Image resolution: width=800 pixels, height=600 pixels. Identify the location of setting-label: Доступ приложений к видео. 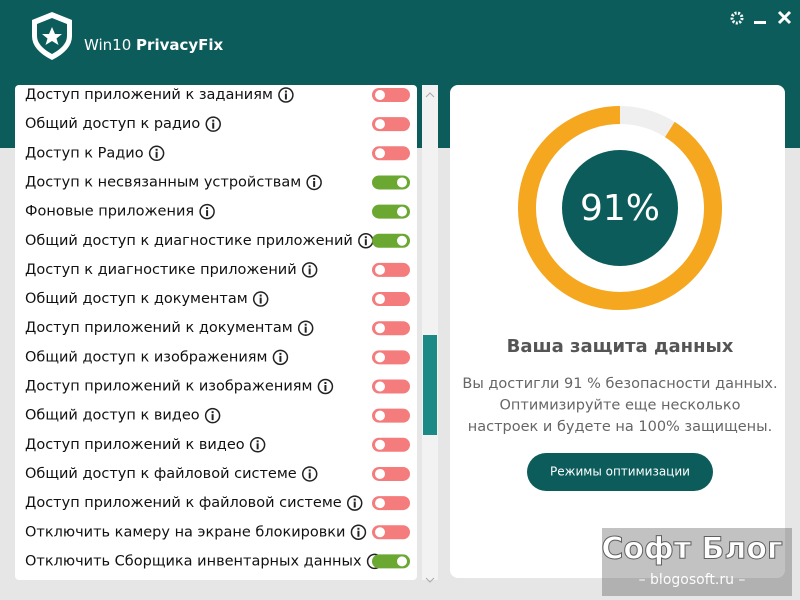
(135, 445).